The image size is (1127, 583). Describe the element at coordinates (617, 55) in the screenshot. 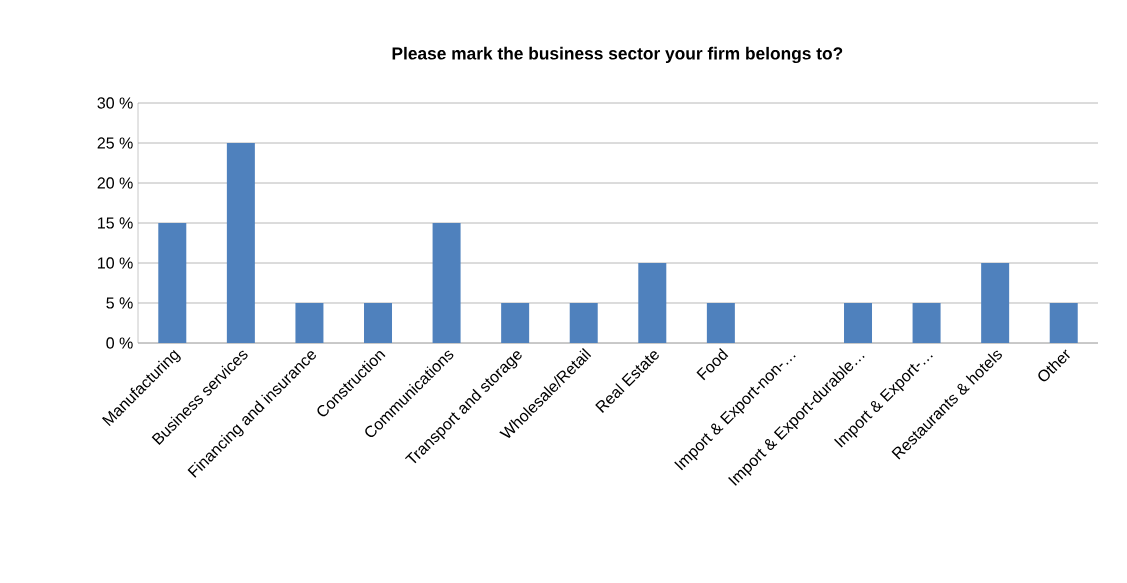

I see `chart-title: Please mark the business sector your firm belongs to?` at that location.